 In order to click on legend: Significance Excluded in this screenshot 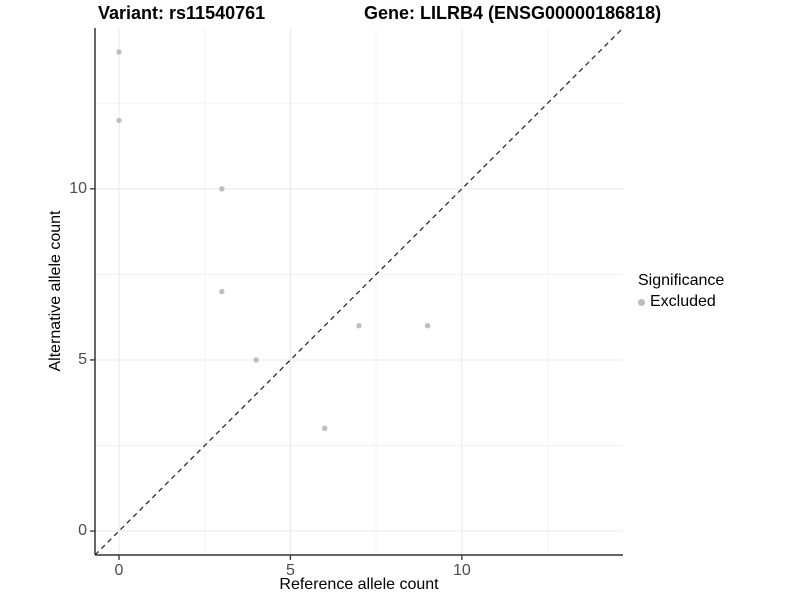, I will do `click(681, 291)`.